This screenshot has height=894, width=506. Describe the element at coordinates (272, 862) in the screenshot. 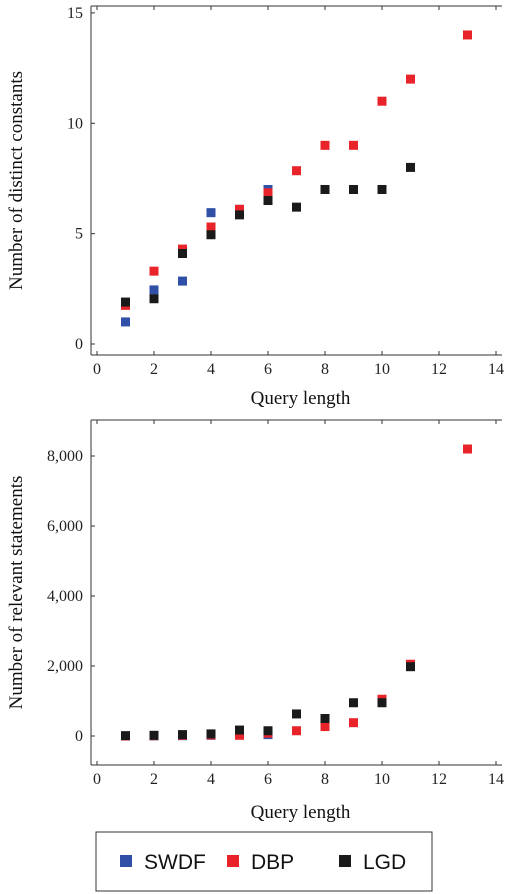

I see `legend-label: DBP` at that location.